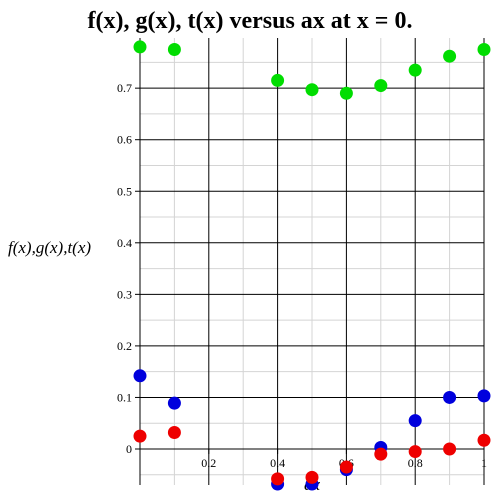 The height and width of the screenshot is (500, 500). Describe the element at coordinates (129, 449) in the screenshot. I see `y-tick-label: 0` at that location.